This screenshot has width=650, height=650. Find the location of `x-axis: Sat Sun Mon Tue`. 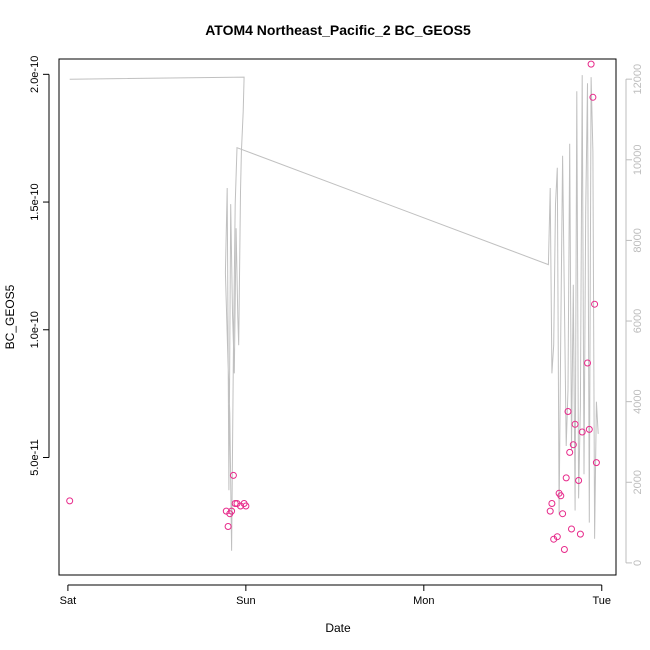

x-axis: Sat Sun Mon Tue is located at coordinates (335, 595).